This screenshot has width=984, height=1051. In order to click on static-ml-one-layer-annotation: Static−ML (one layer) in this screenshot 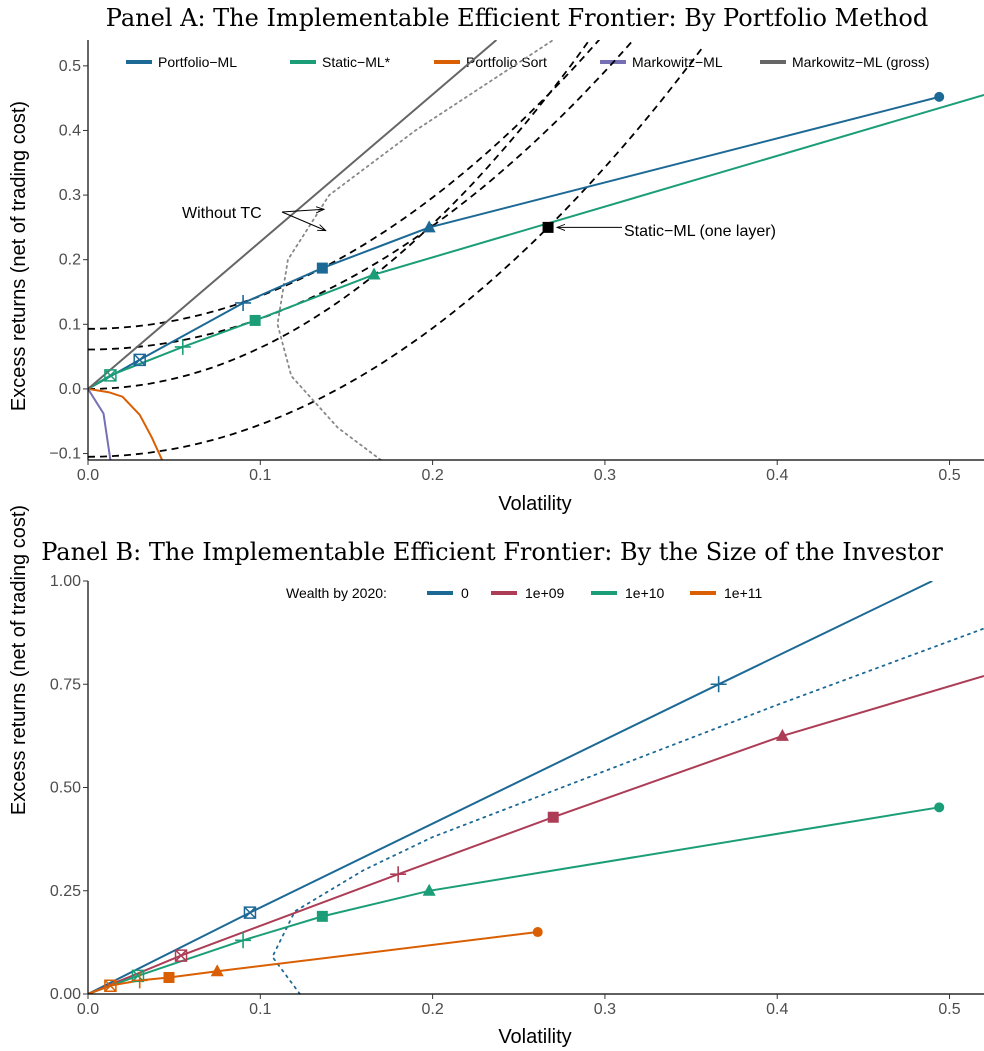, I will do `click(700, 231)`.